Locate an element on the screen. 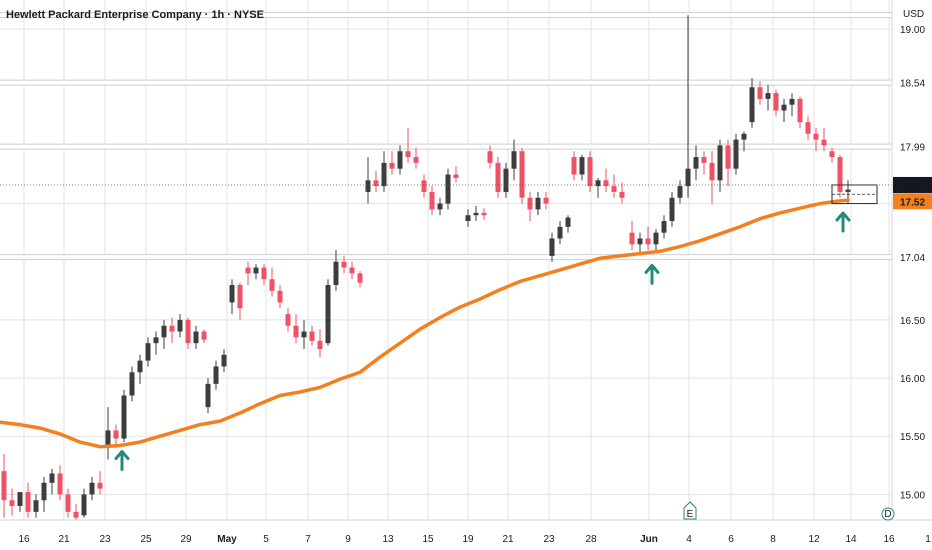  price-axis-panel is located at coordinates (912, 275).